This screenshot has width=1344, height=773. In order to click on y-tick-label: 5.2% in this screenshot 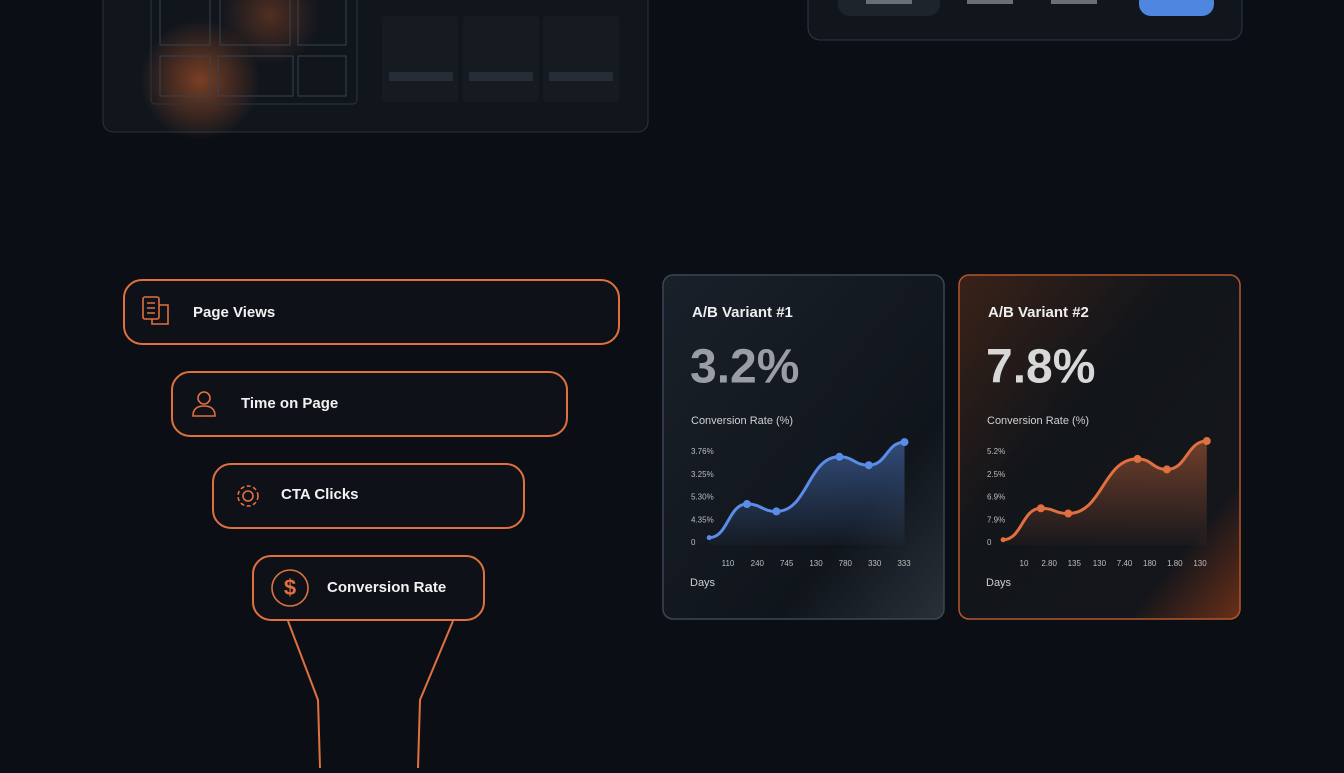, I will do `click(996, 451)`.